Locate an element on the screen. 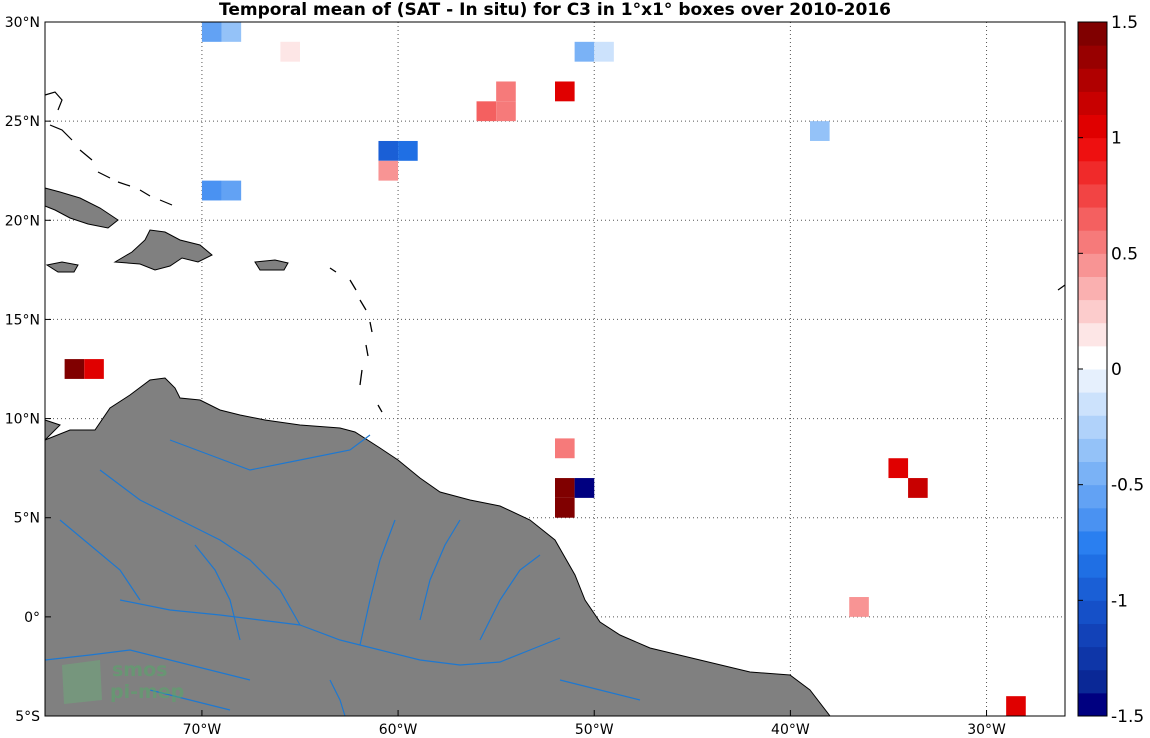  y-tick-label: 30°N is located at coordinates (22, 23).